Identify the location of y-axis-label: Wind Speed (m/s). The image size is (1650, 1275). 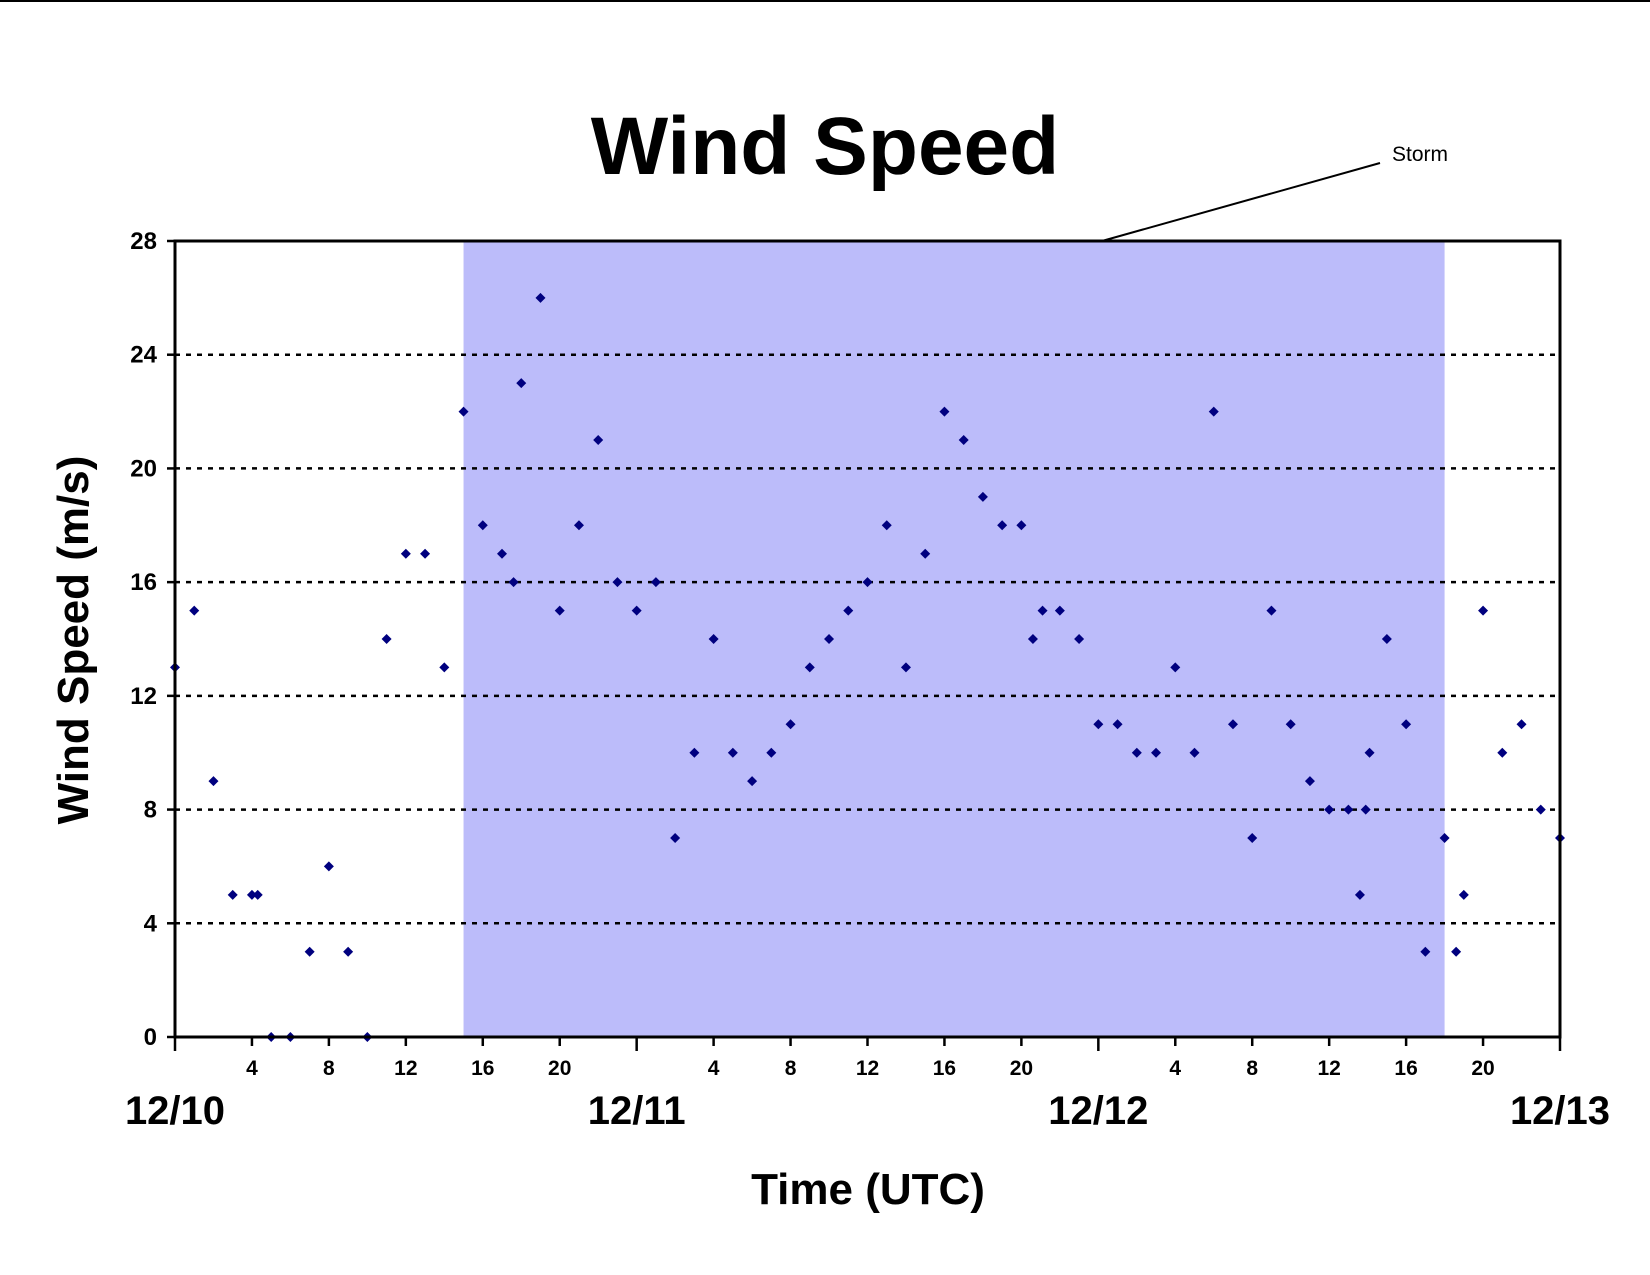
(73, 640).